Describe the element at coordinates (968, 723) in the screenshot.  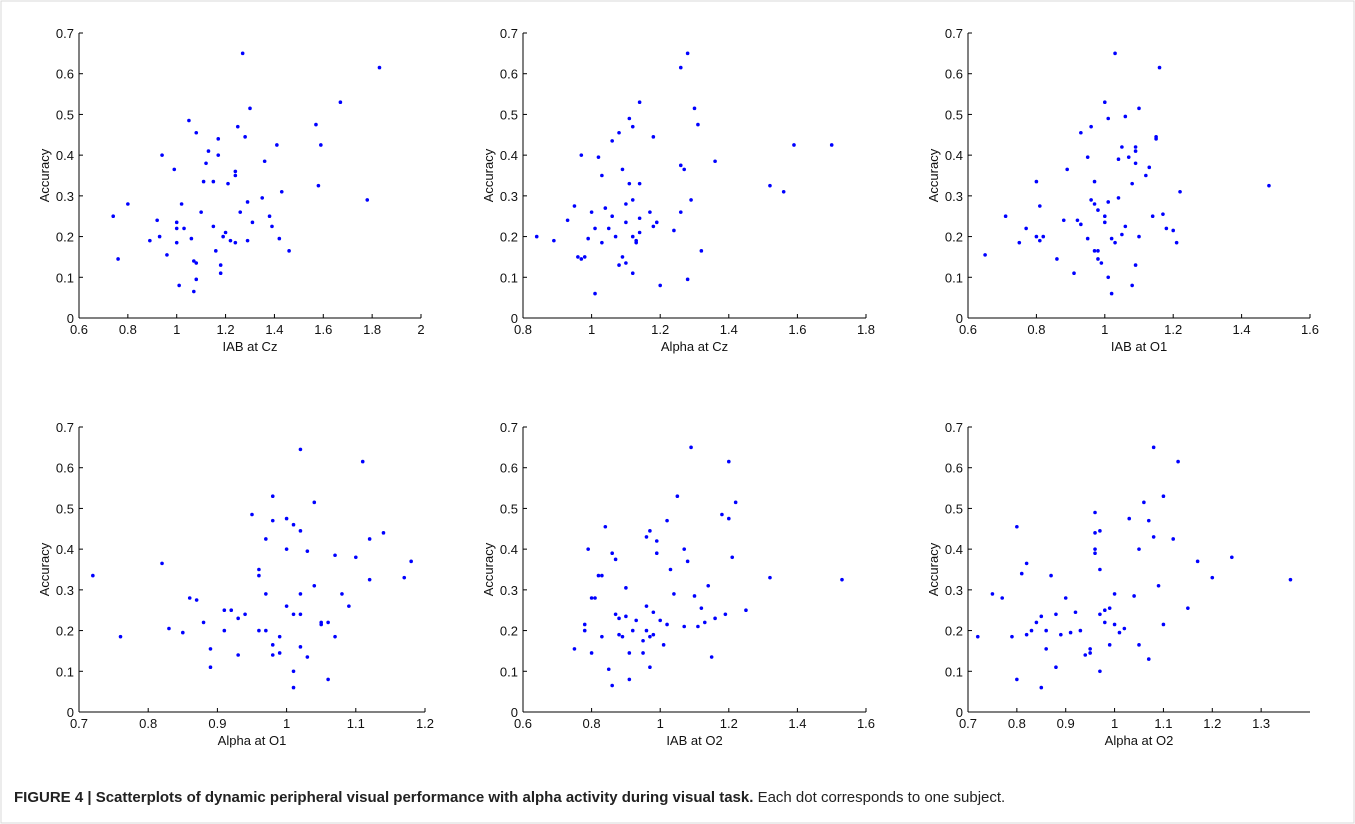
I see `x-tick-label: 0.7` at that location.